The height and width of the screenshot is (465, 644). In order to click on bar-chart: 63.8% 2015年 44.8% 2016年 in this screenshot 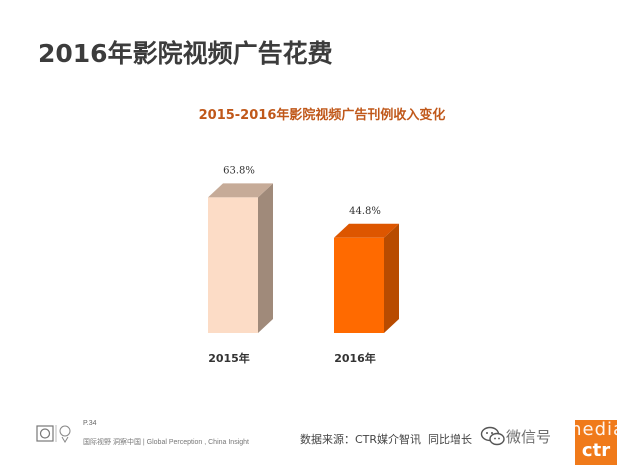, I will do `click(303, 265)`.